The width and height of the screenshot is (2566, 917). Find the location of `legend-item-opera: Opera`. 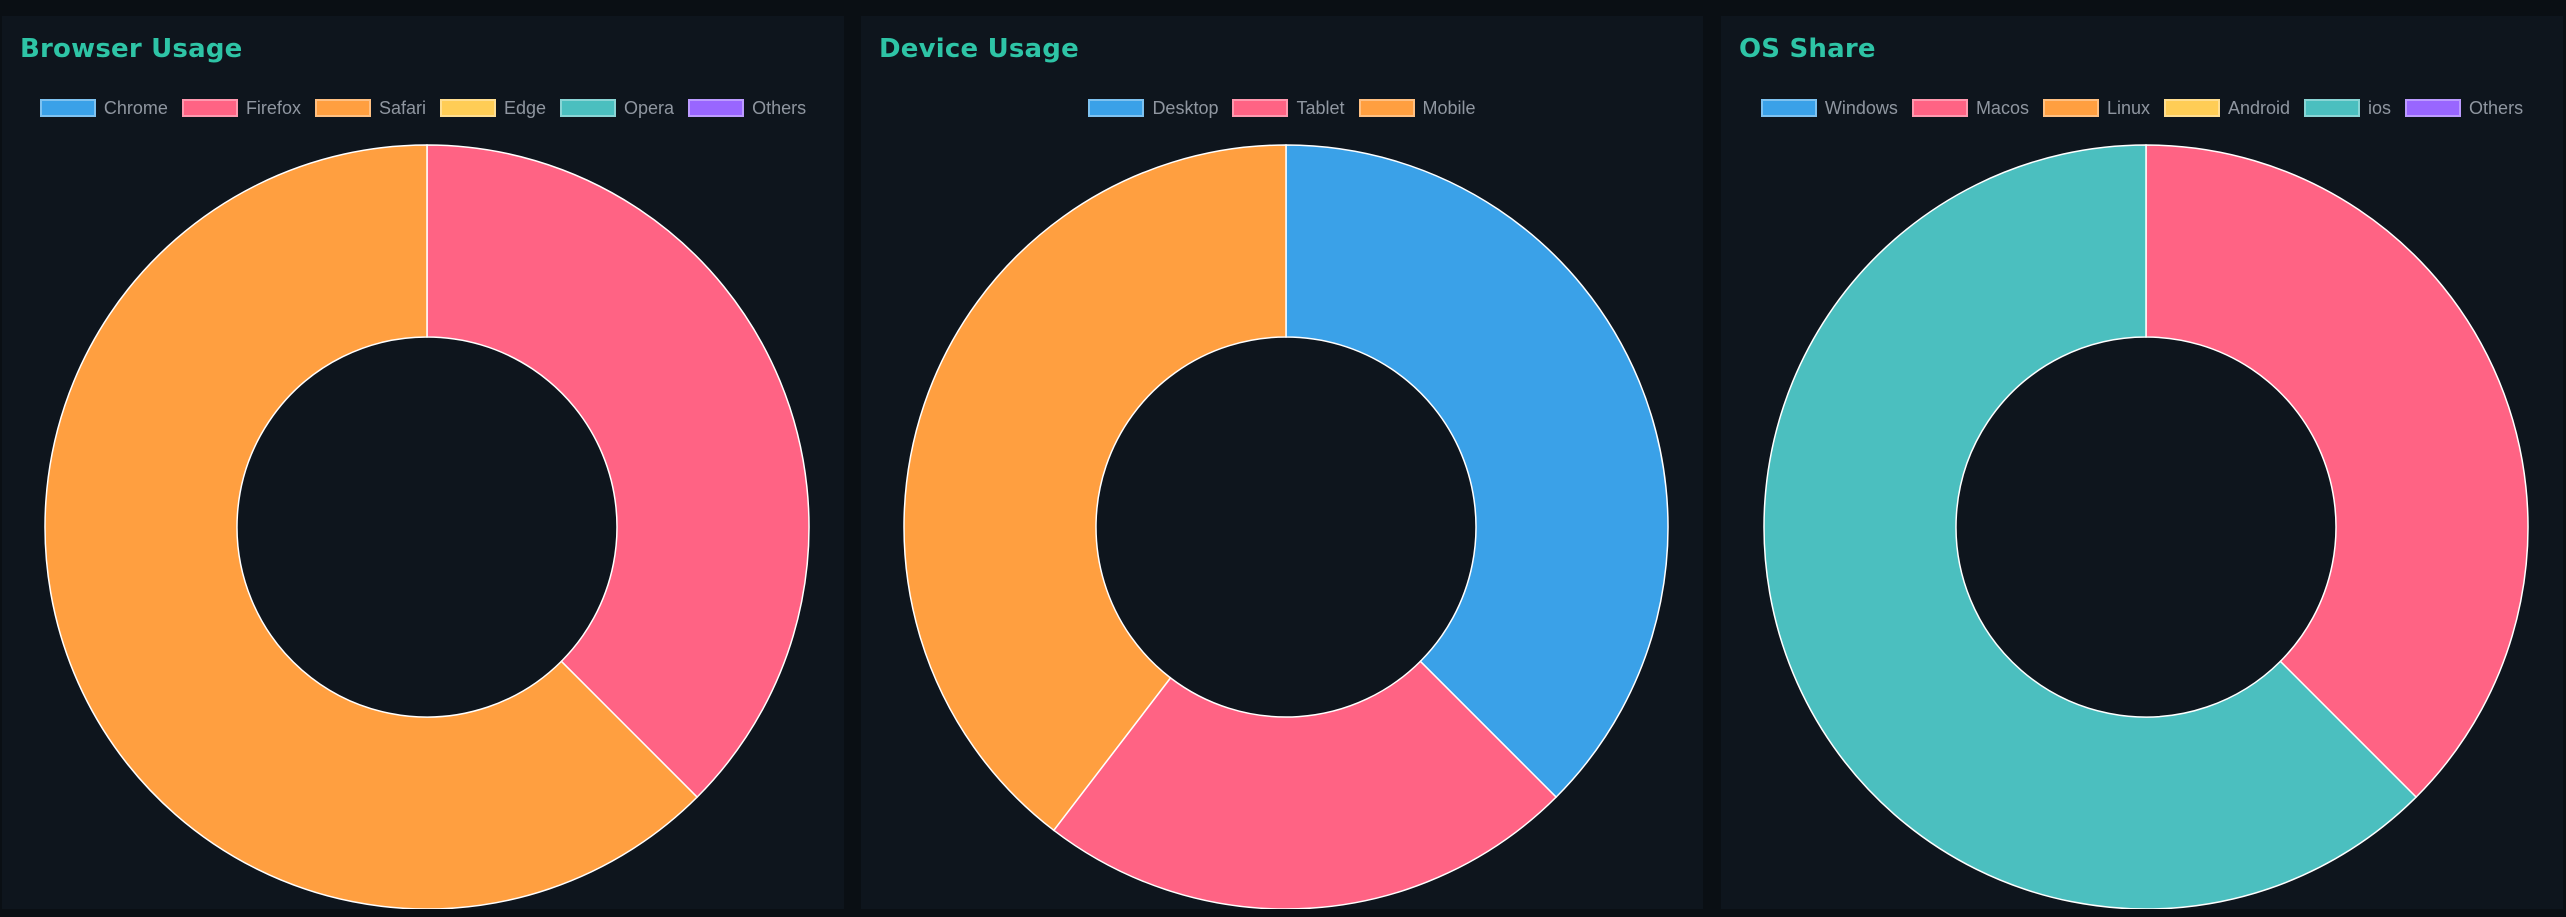

legend-item-opera: Opera is located at coordinates (617, 108).